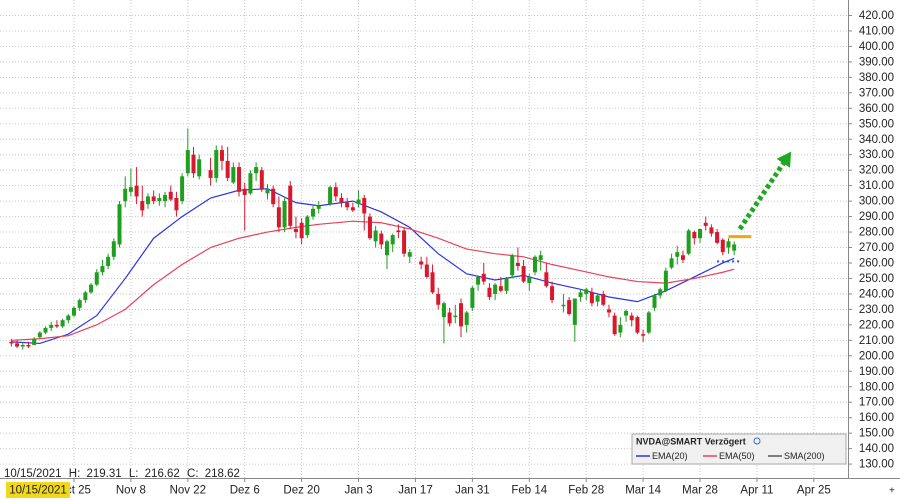  What do you see at coordinates (876, 248) in the screenshot?
I see `y-tick-label: 270.00` at bounding box center [876, 248].